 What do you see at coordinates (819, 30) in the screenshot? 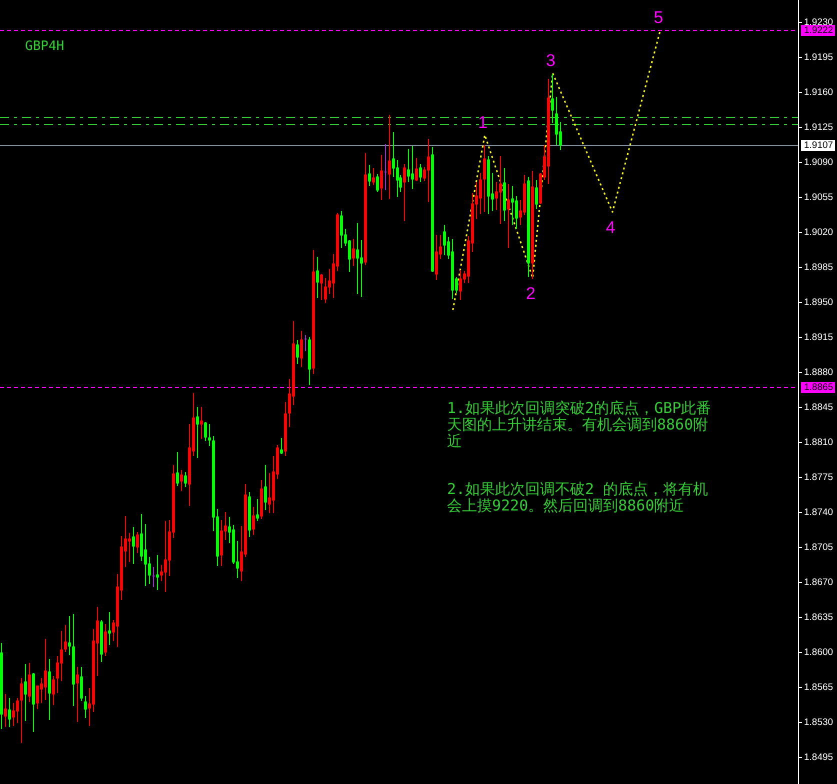
I see `ref-line-label: 1.9222` at bounding box center [819, 30].